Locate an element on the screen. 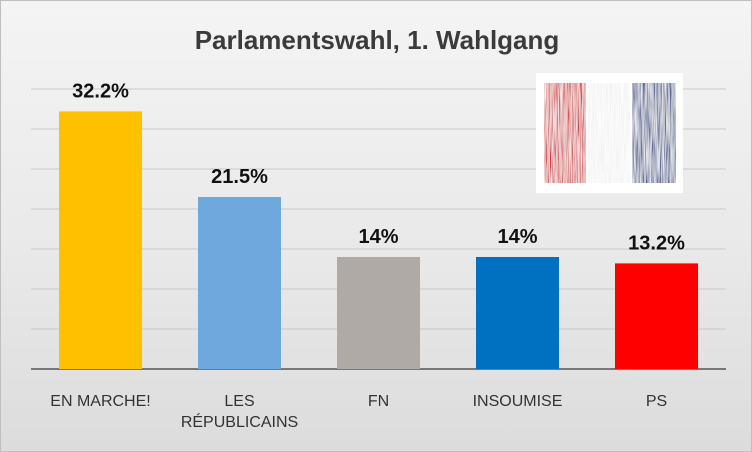 This screenshot has height=452, width=752. data-label: 21.5% is located at coordinates (239, 177).